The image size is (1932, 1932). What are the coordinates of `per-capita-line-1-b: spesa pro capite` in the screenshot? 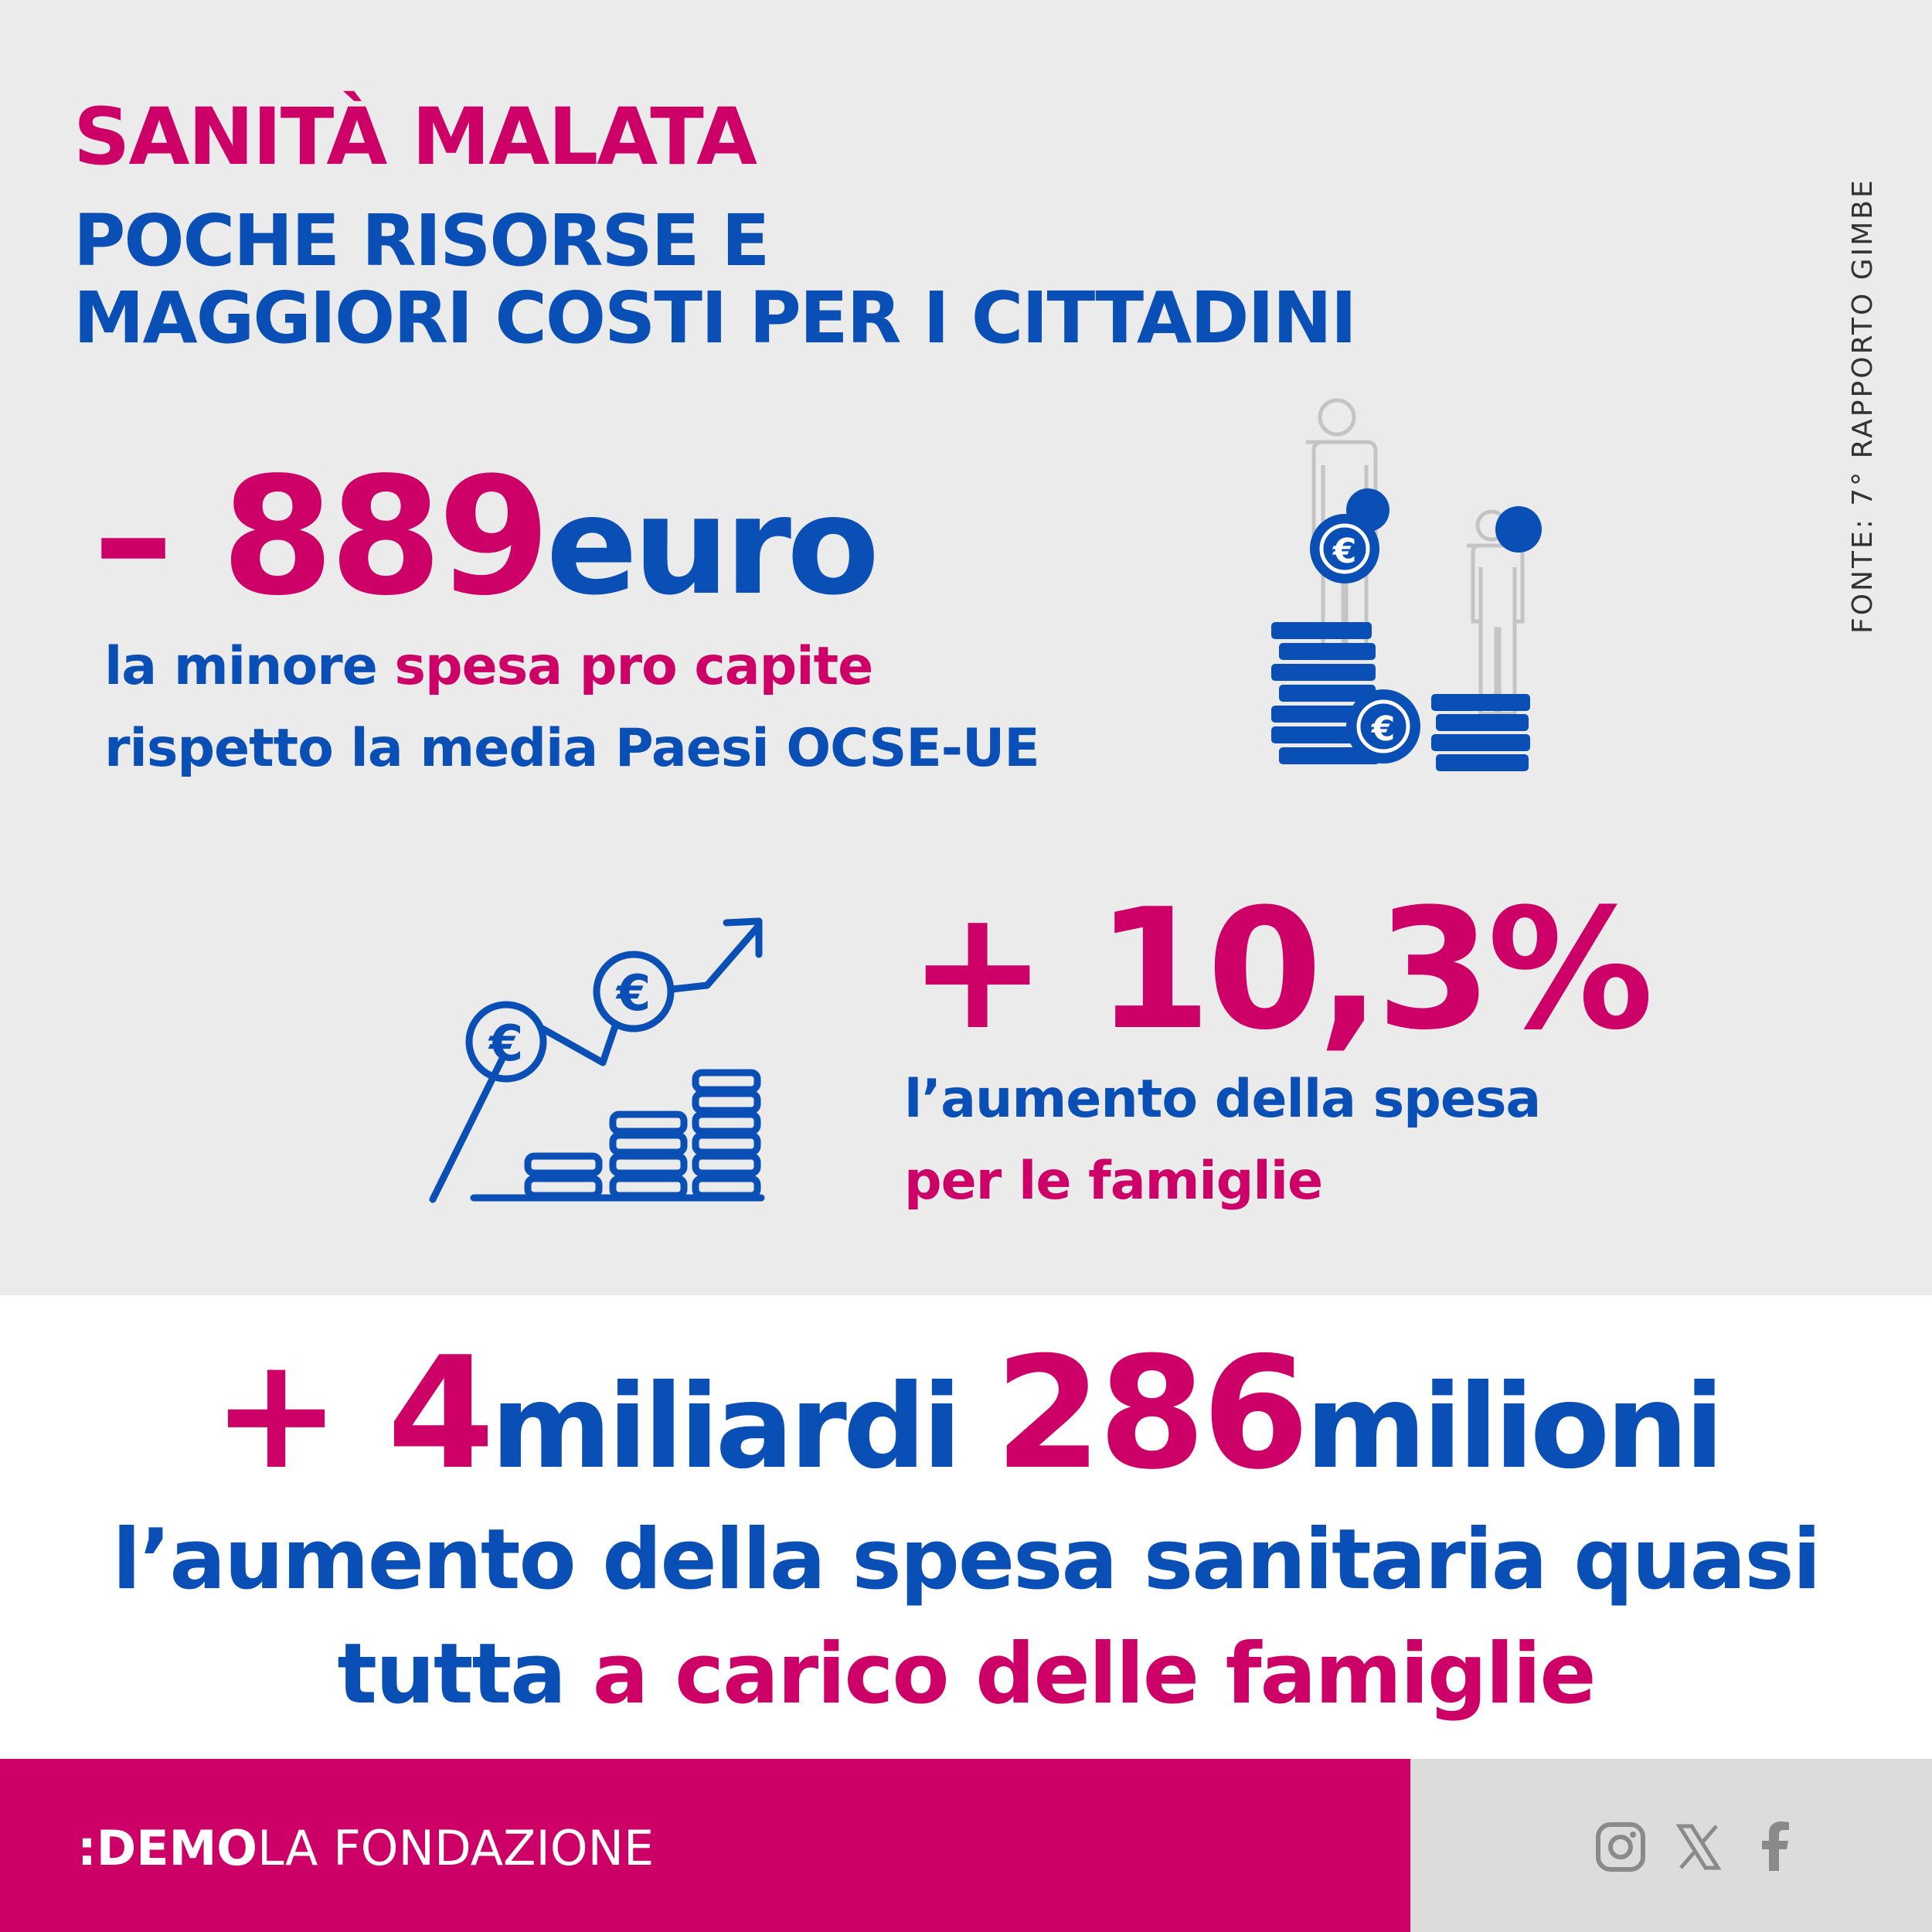 It's located at (634, 667).